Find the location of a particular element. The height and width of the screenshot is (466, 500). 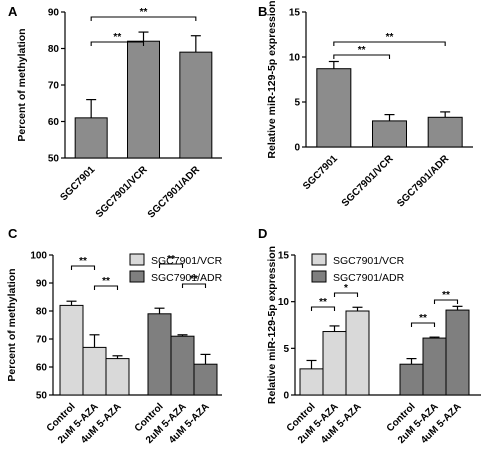

chart-d-y-tick-label: 5 is located at coordinates (286, 349).